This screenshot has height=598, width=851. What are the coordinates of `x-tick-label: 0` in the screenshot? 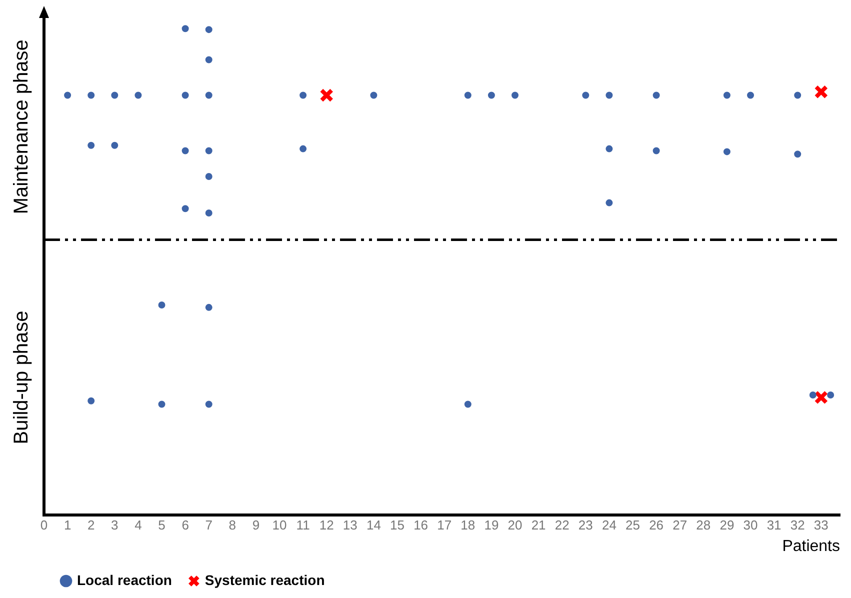 It's located at (44, 525).